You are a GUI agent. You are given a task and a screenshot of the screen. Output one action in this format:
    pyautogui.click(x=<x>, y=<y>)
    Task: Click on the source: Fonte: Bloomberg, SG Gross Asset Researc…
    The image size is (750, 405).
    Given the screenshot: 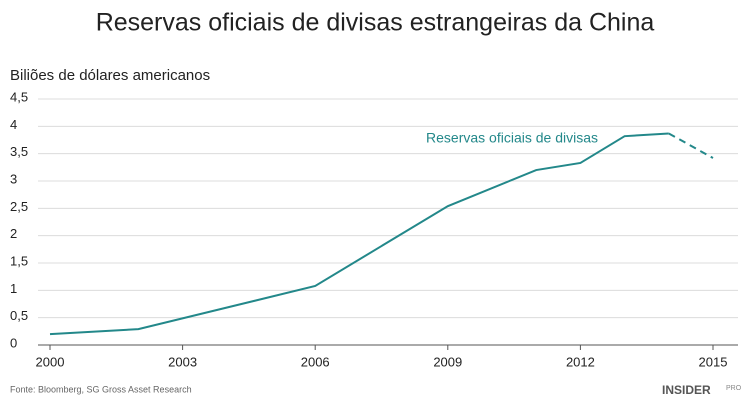 What is the action you would take?
    pyautogui.click(x=101, y=389)
    